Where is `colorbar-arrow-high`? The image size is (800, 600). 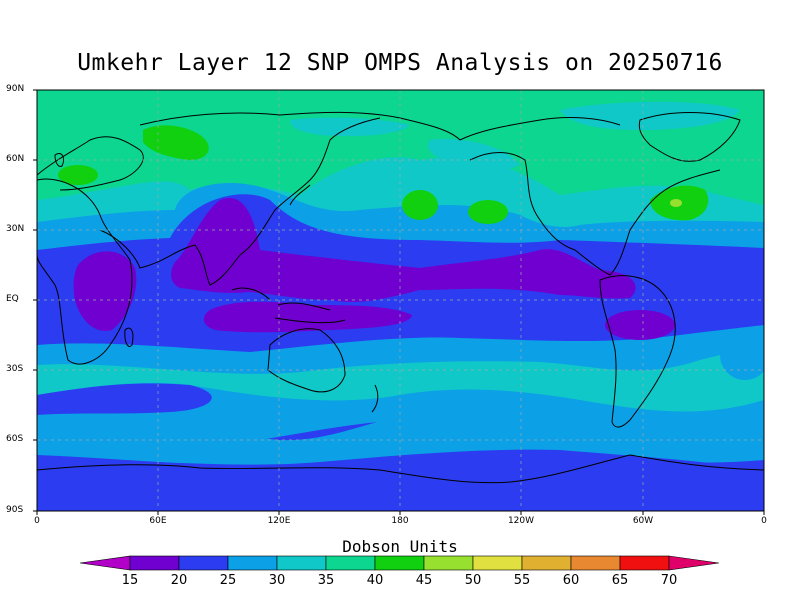 colorbar-arrow-high is located at coordinates (694, 563).